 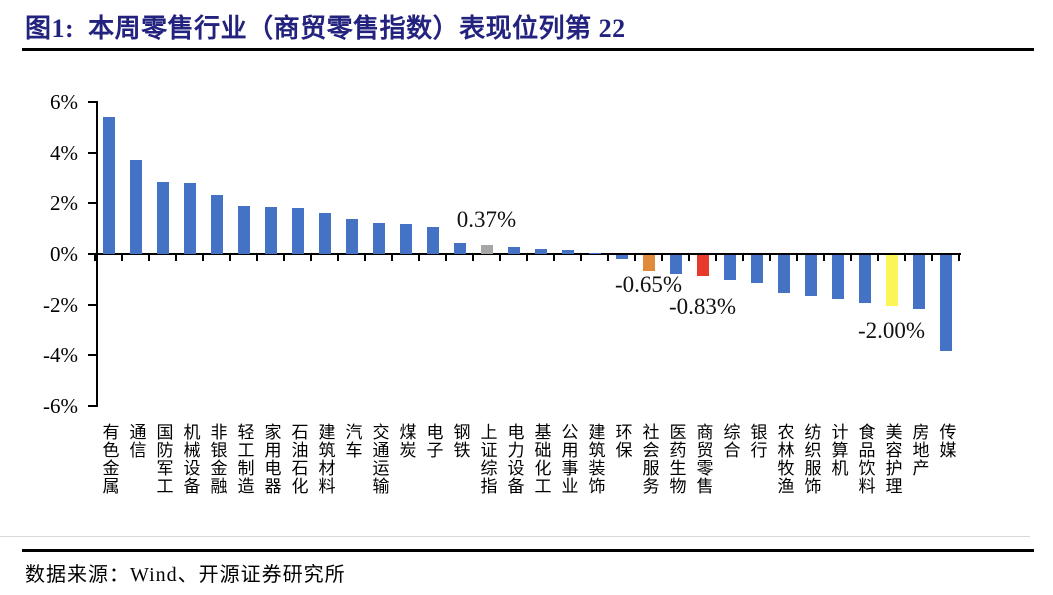 I want to click on x-axis-label: 交通运输, so click(x=379, y=459).